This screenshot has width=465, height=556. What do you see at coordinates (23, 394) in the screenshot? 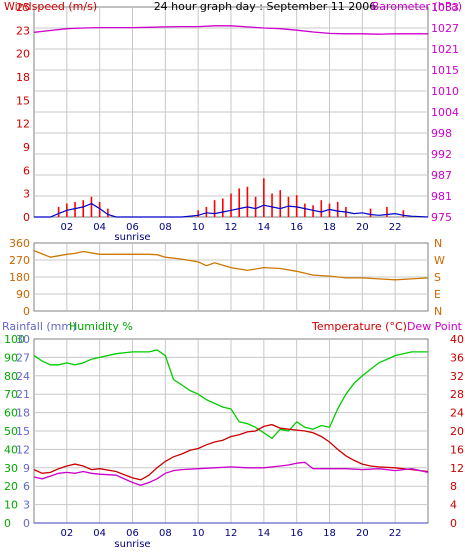
I see `rainfall-tick-label: 21` at bounding box center [23, 394].